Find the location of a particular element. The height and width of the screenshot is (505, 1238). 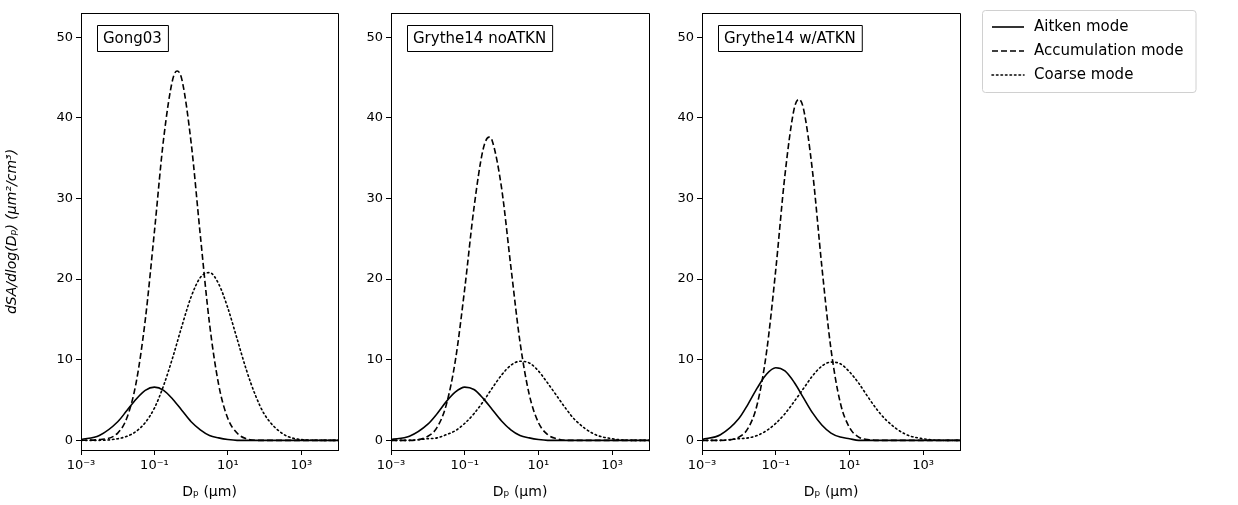

legend-label: Accumulation mode is located at coordinates (1109, 49).